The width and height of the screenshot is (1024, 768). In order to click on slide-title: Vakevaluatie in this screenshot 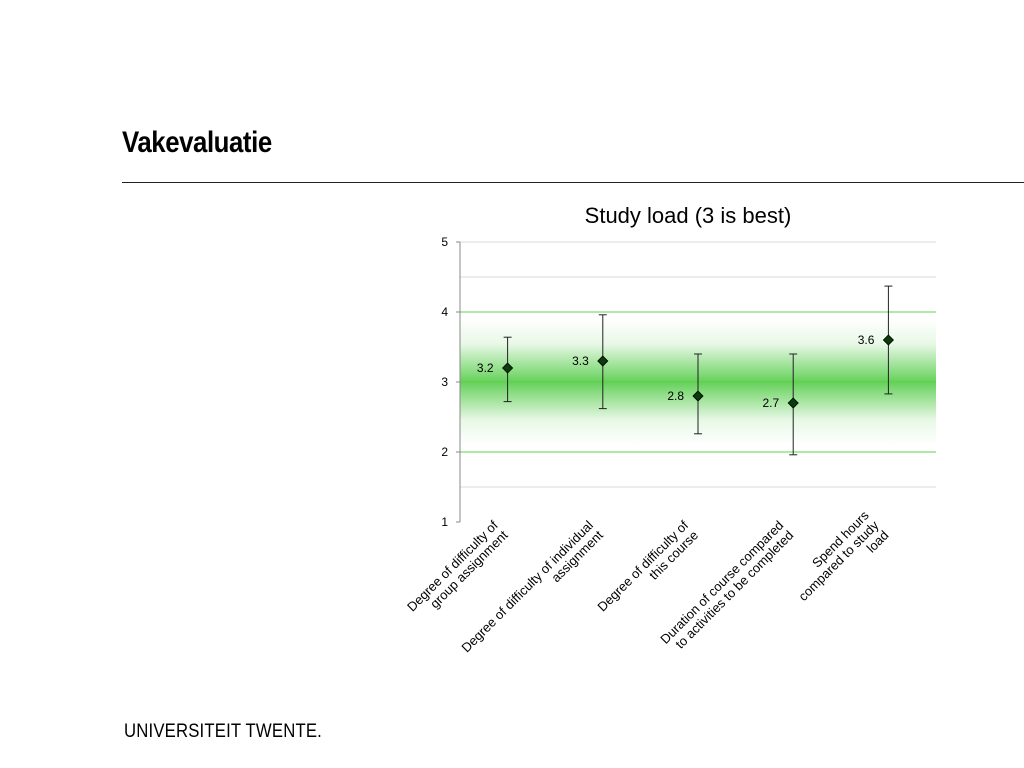, I will do `click(197, 142)`.